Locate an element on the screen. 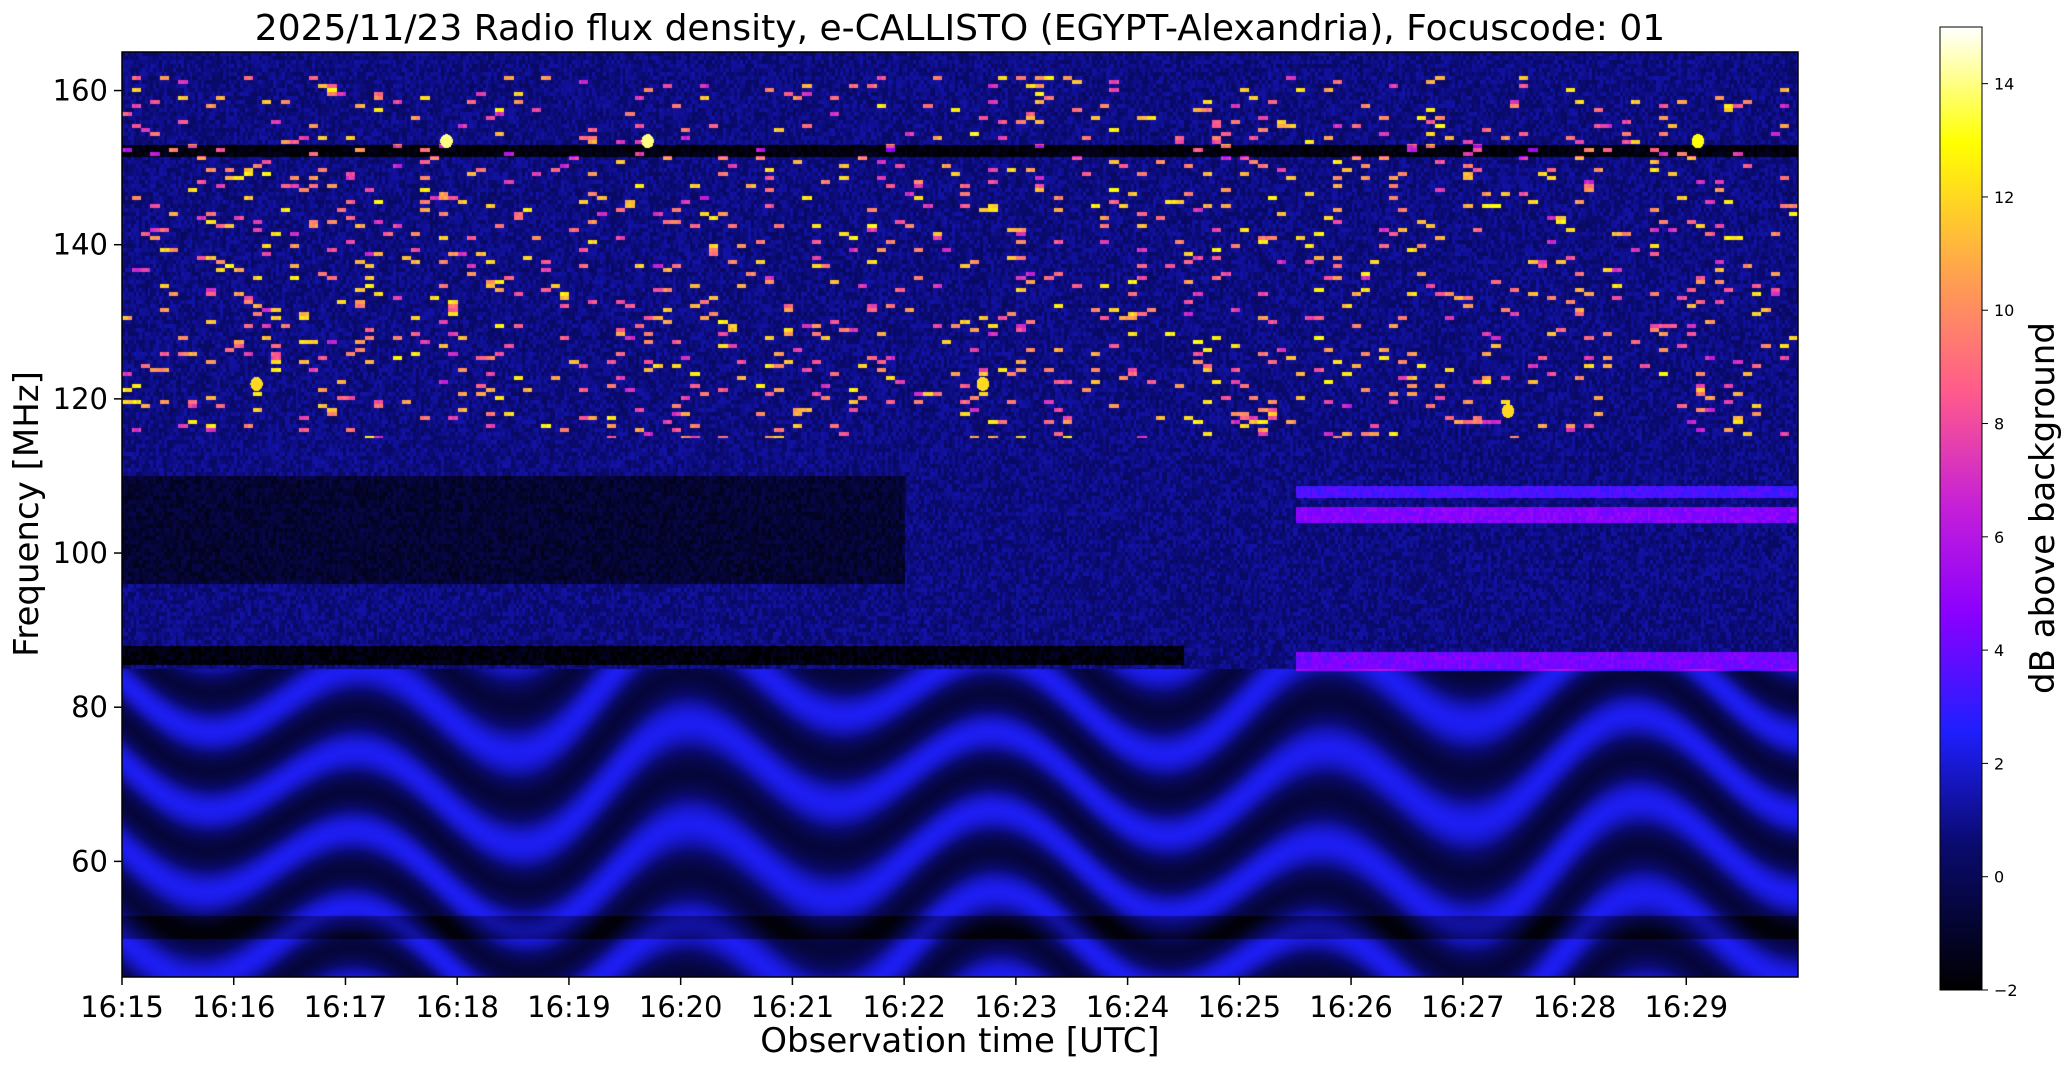 The width and height of the screenshot is (2066, 1067). x-tick-label: 16:21 is located at coordinates (793, 1007).